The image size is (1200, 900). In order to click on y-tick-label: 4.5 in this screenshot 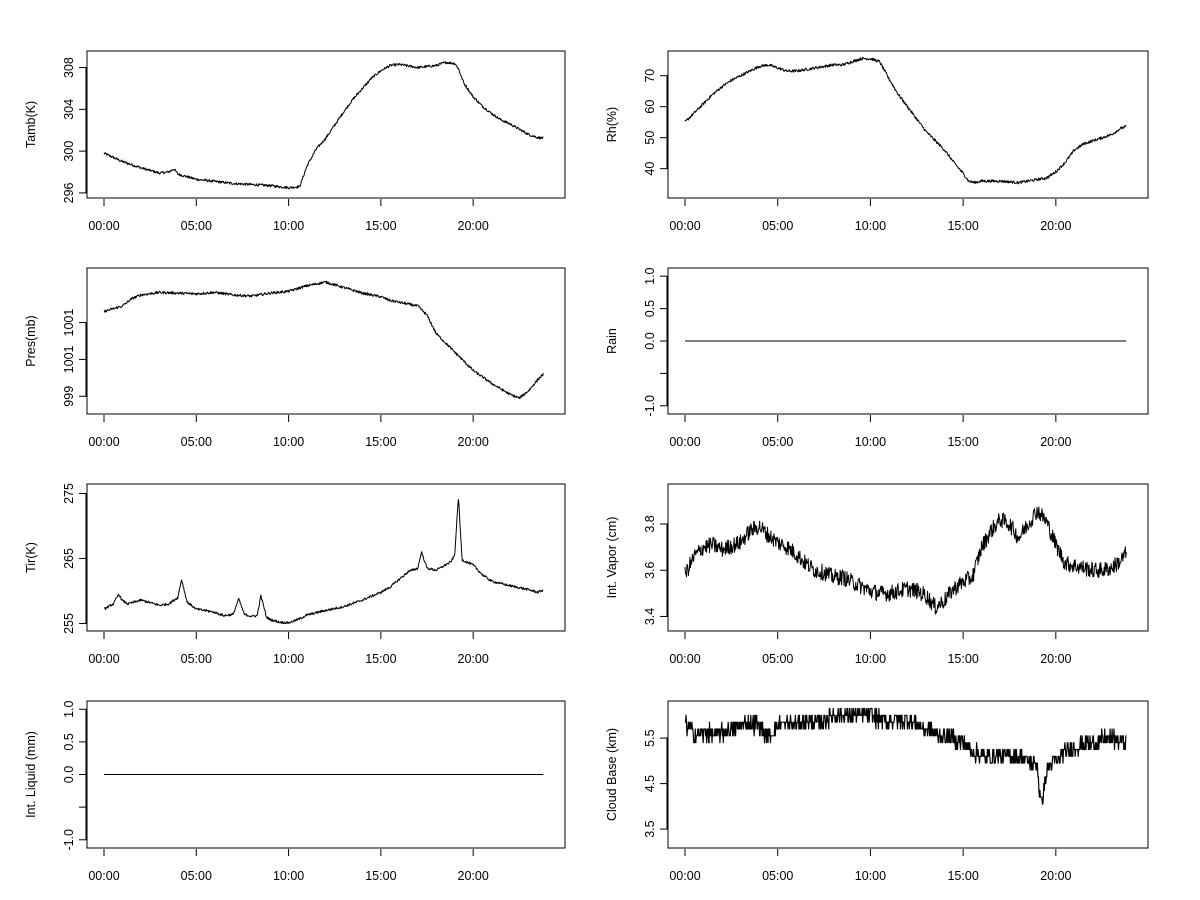, I will do `click(650, 783)`.